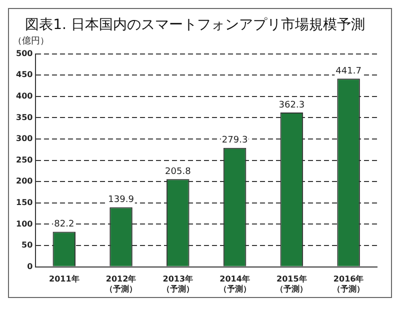 This screenshot has width=400, height=320. I want to click on data-label: 279.3, so click(235, 141).